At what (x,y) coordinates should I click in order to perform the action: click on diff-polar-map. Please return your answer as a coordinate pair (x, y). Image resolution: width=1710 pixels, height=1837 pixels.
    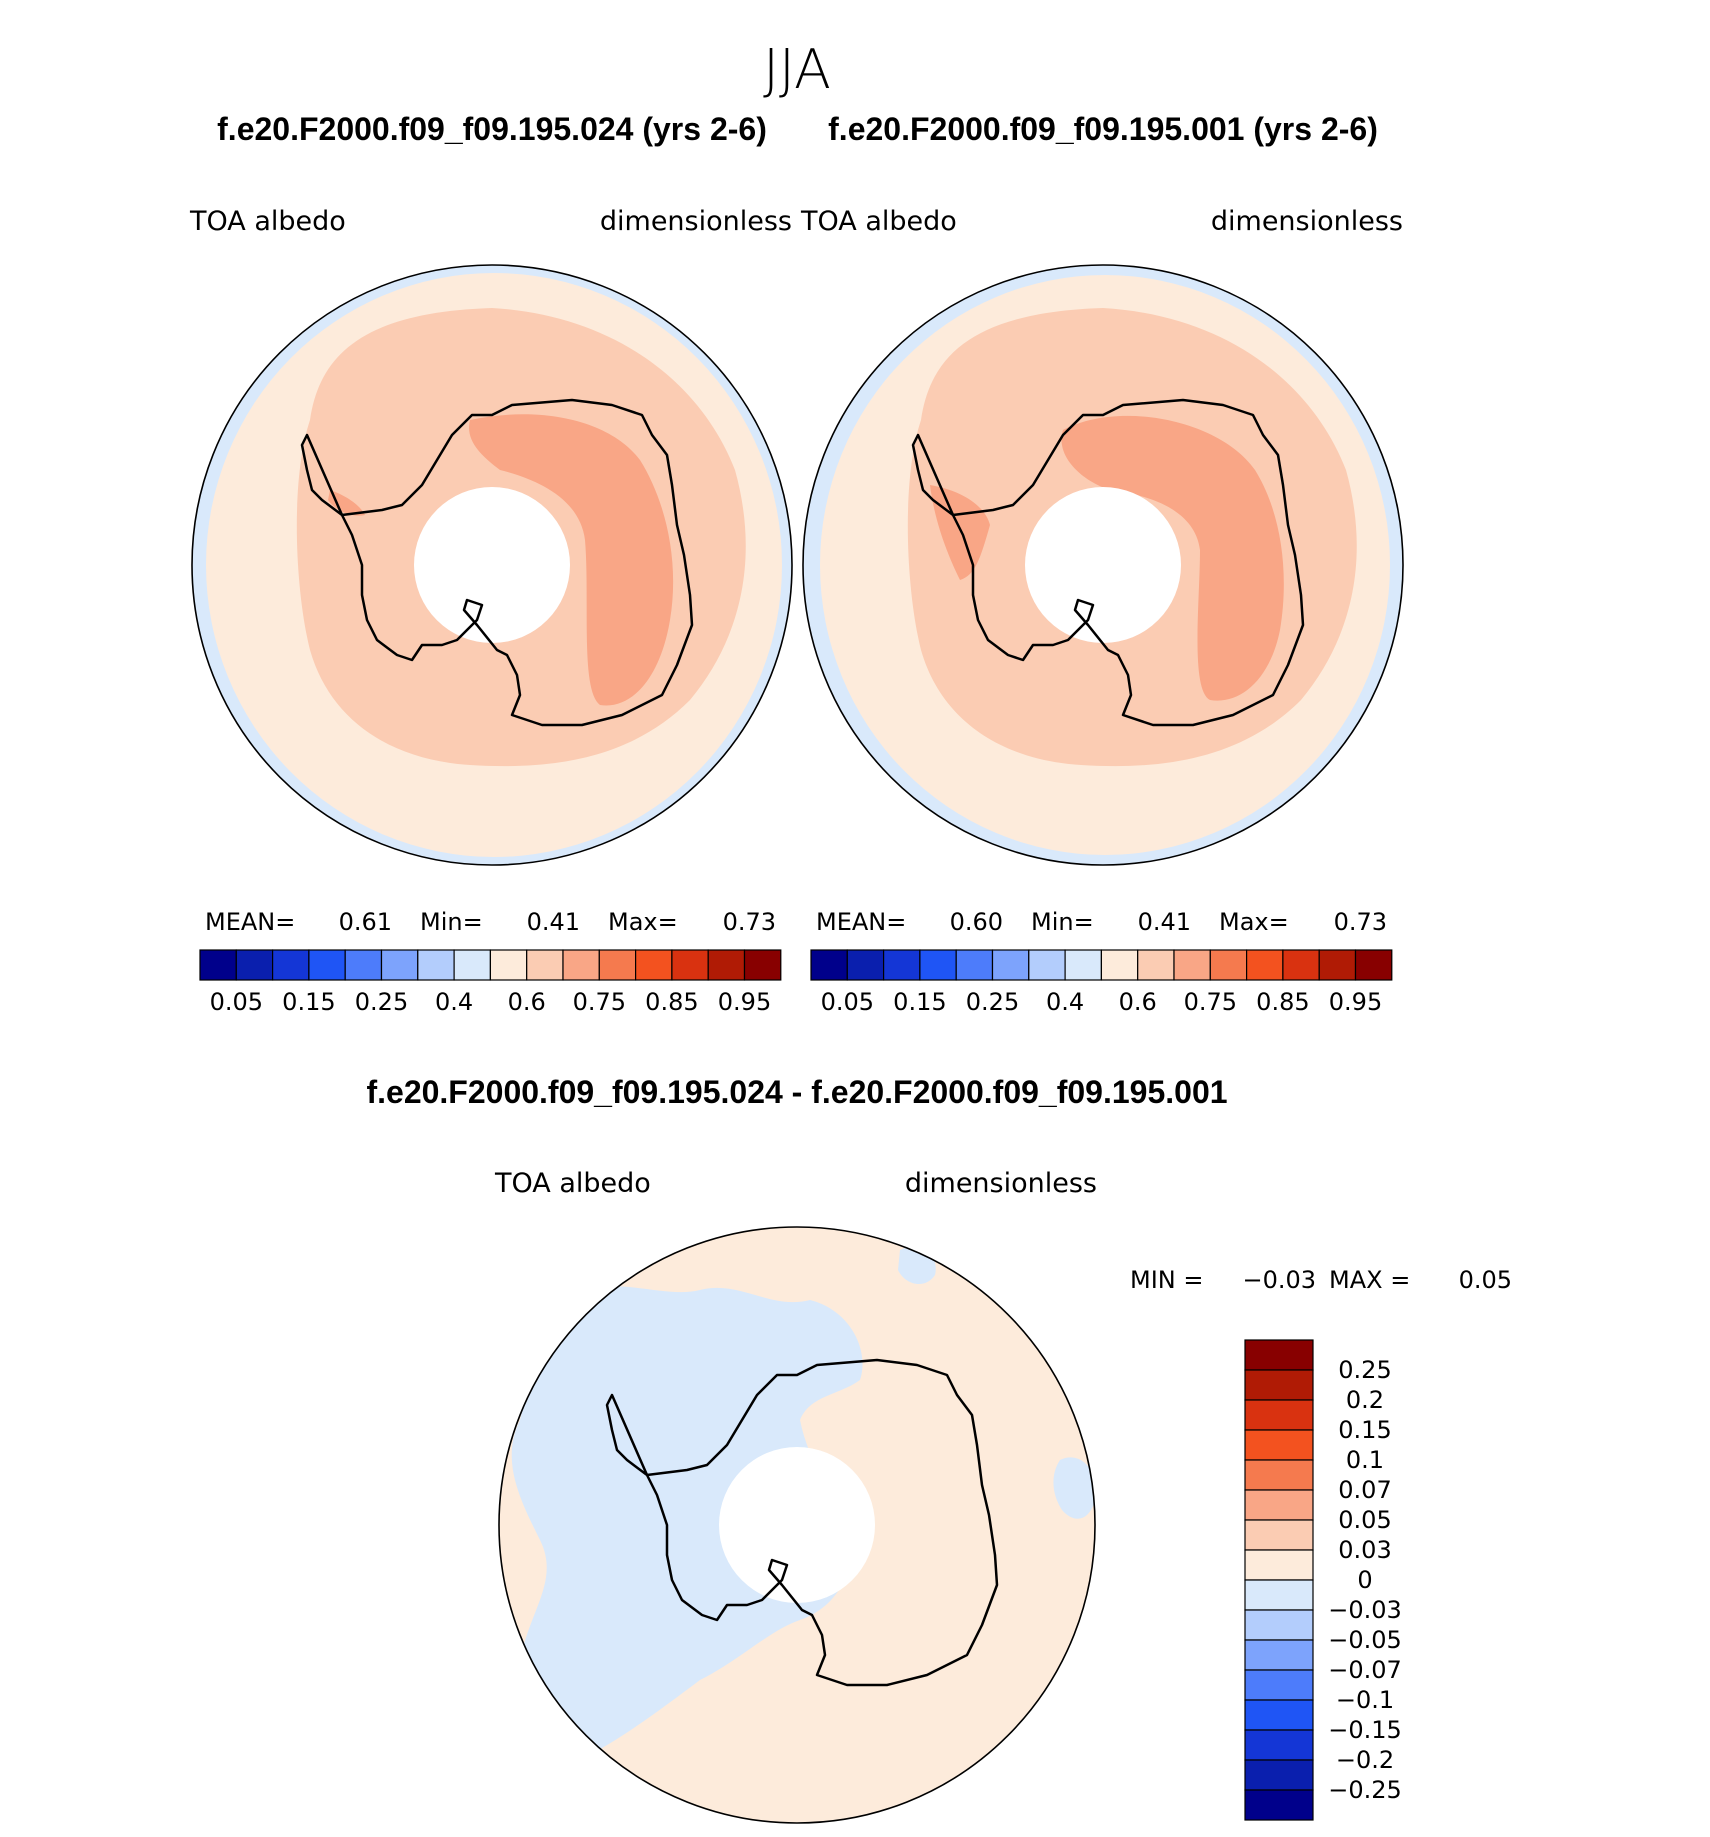
    Looking at the image, I should click on (797, 1525).